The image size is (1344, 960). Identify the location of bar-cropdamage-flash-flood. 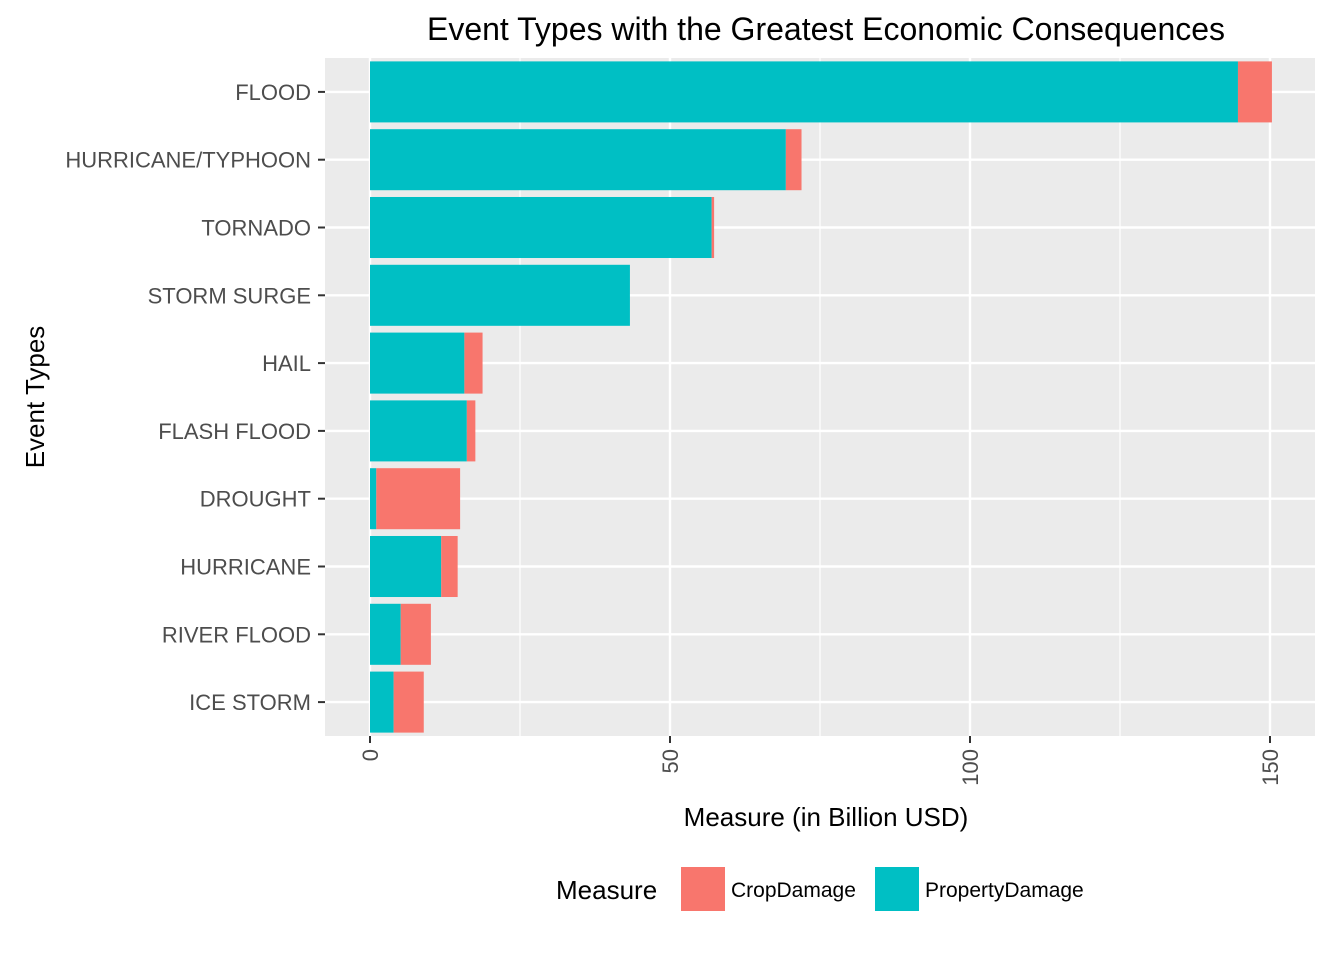
(471, 431).